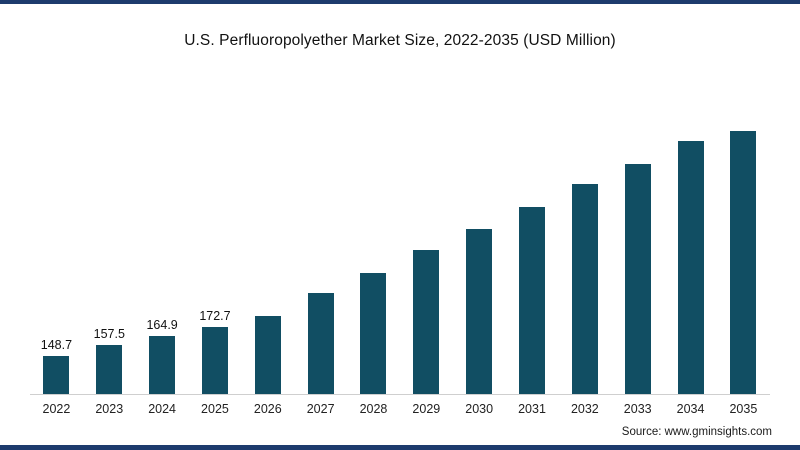 The image size is (800, 450). What do you see at coordinates (56, 345) in the screenshot?
I see `bar-value-label: 148.7` at bounding box center [56, 345].